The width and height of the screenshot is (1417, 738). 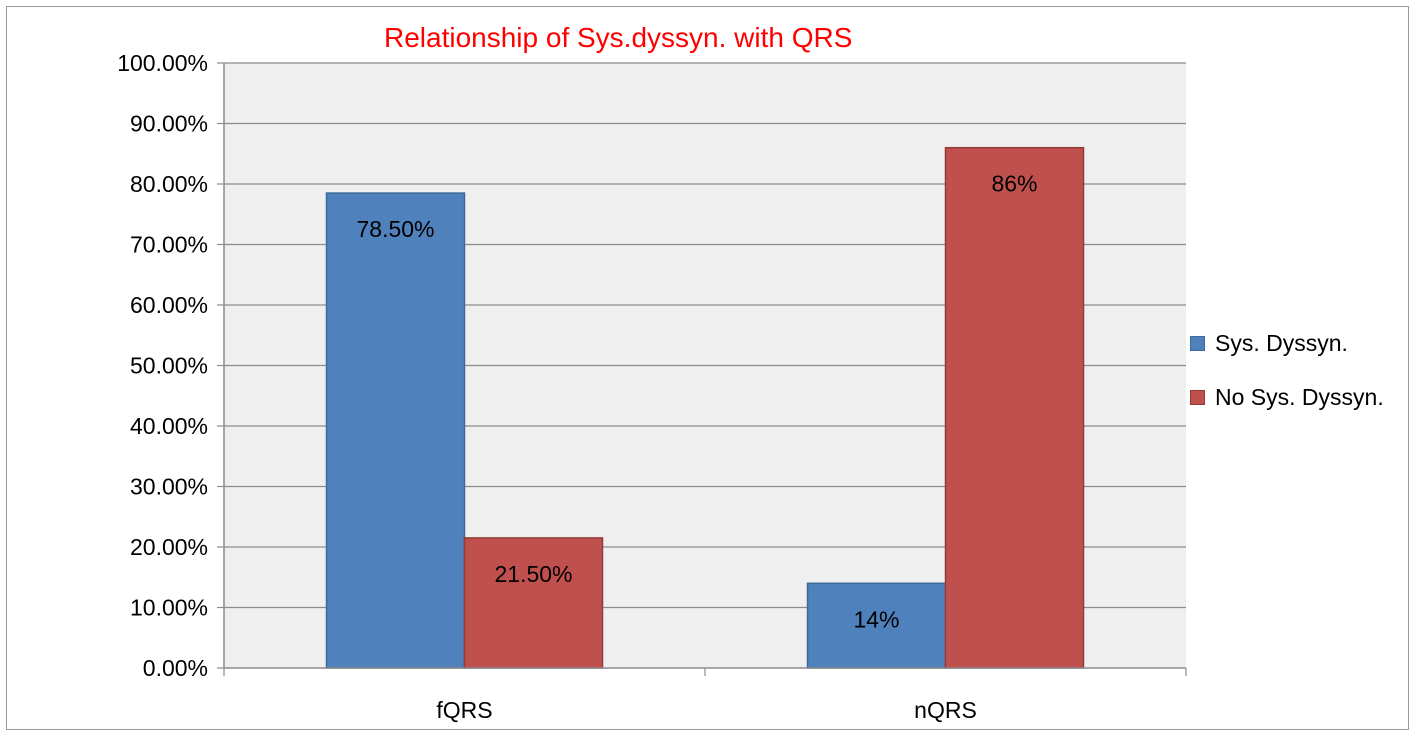 What do you see at coordinates (1197, 343) in the screenshot?
I see `legend-swatch-sys-dyssyn` at bounding box center [1197, 343].